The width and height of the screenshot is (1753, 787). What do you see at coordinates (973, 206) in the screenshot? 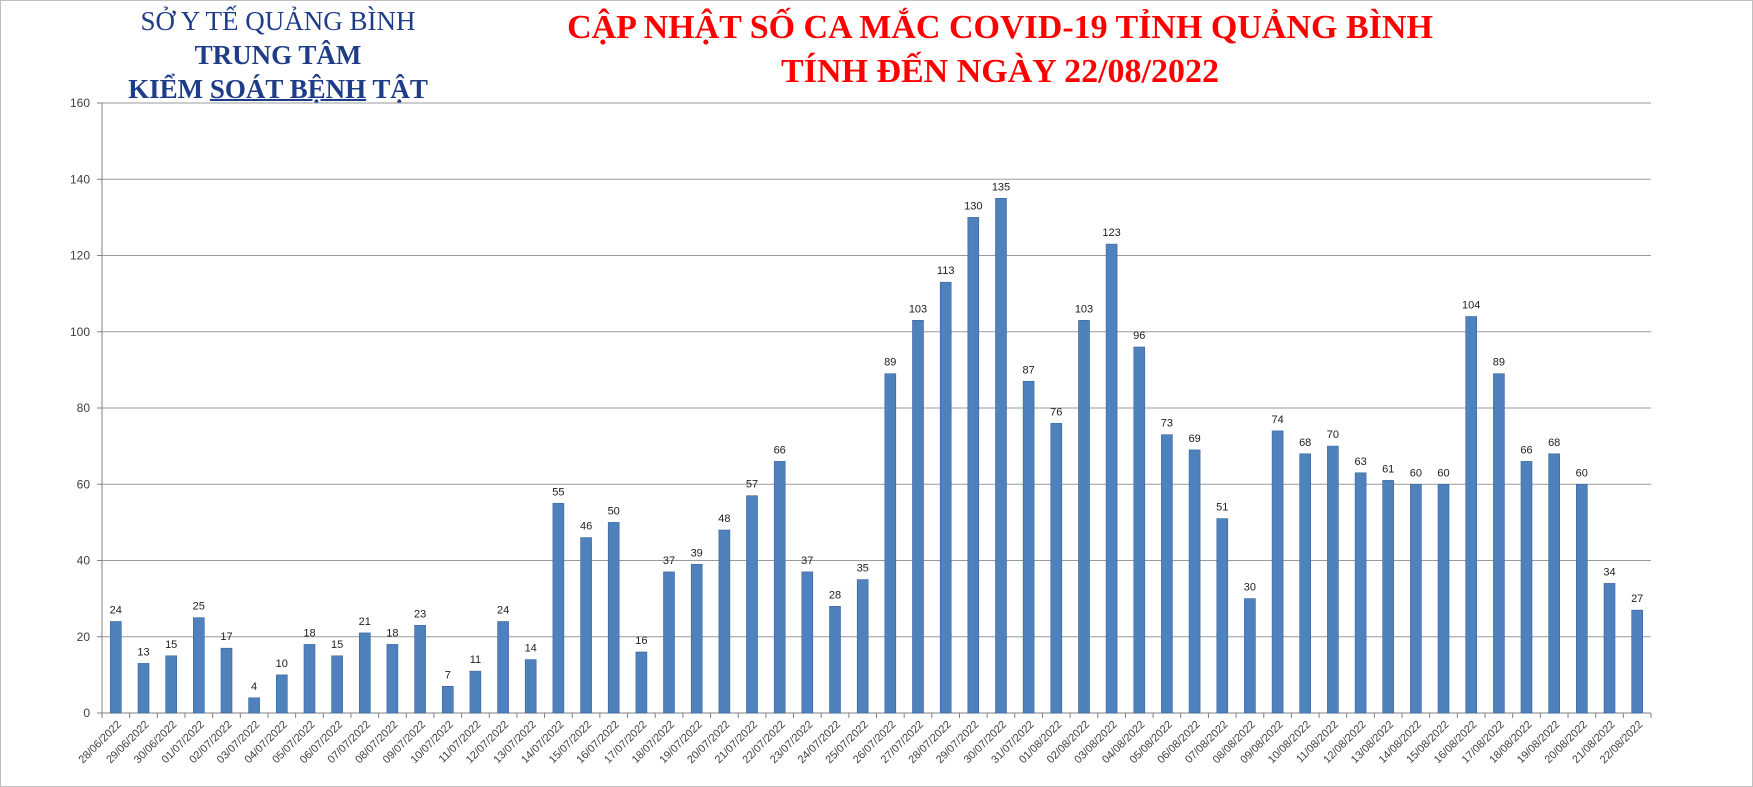
I see `data-label: 130` at bounding box center [973, 206].